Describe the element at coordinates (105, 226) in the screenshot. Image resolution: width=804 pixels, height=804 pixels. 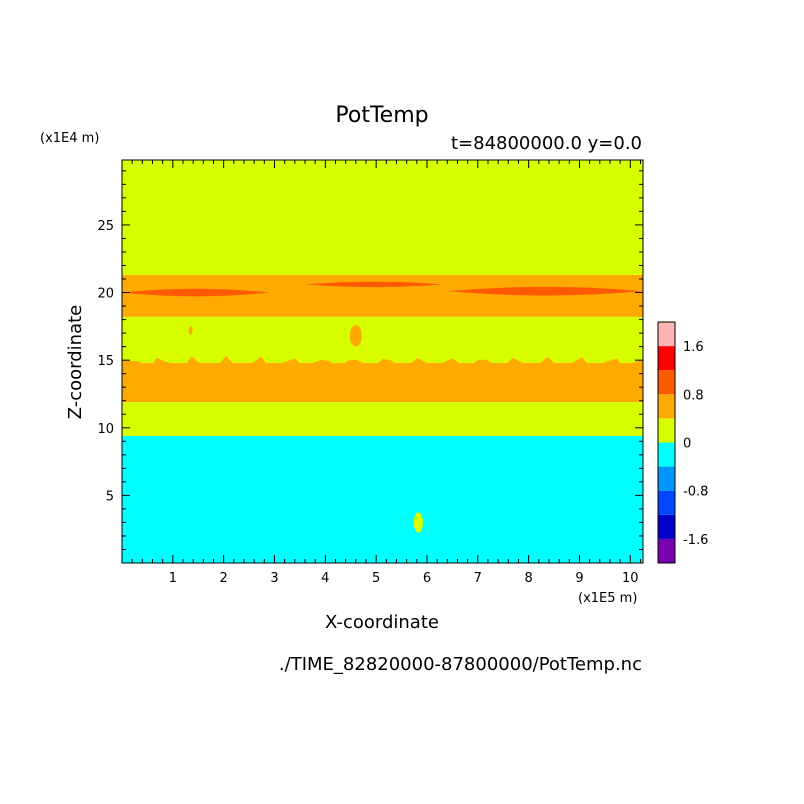
I see `y-tick-label: 25` at that location.